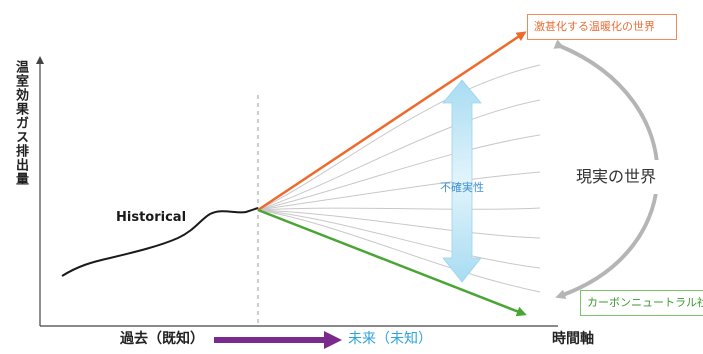  What do you see at coordinates (462, 187) in the screenshot?
I see `uncertainty-label: 不確実性` at bounding box center [462, 187].